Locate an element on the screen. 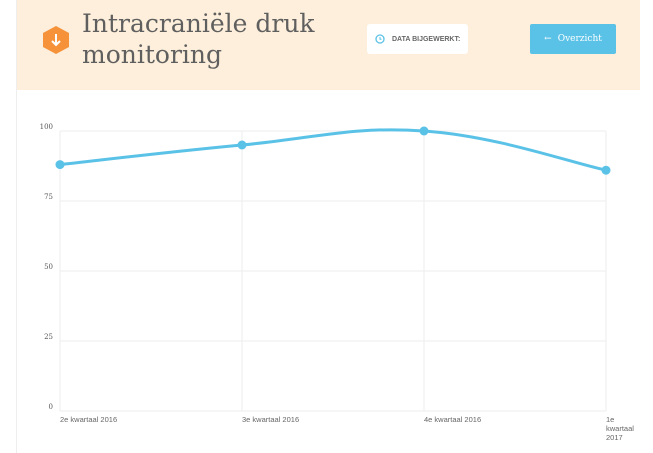 This screenshot has width=653, height=453. data-updated-badge: DATA BIJGEWERKT: is located at coordinates (417, 39).